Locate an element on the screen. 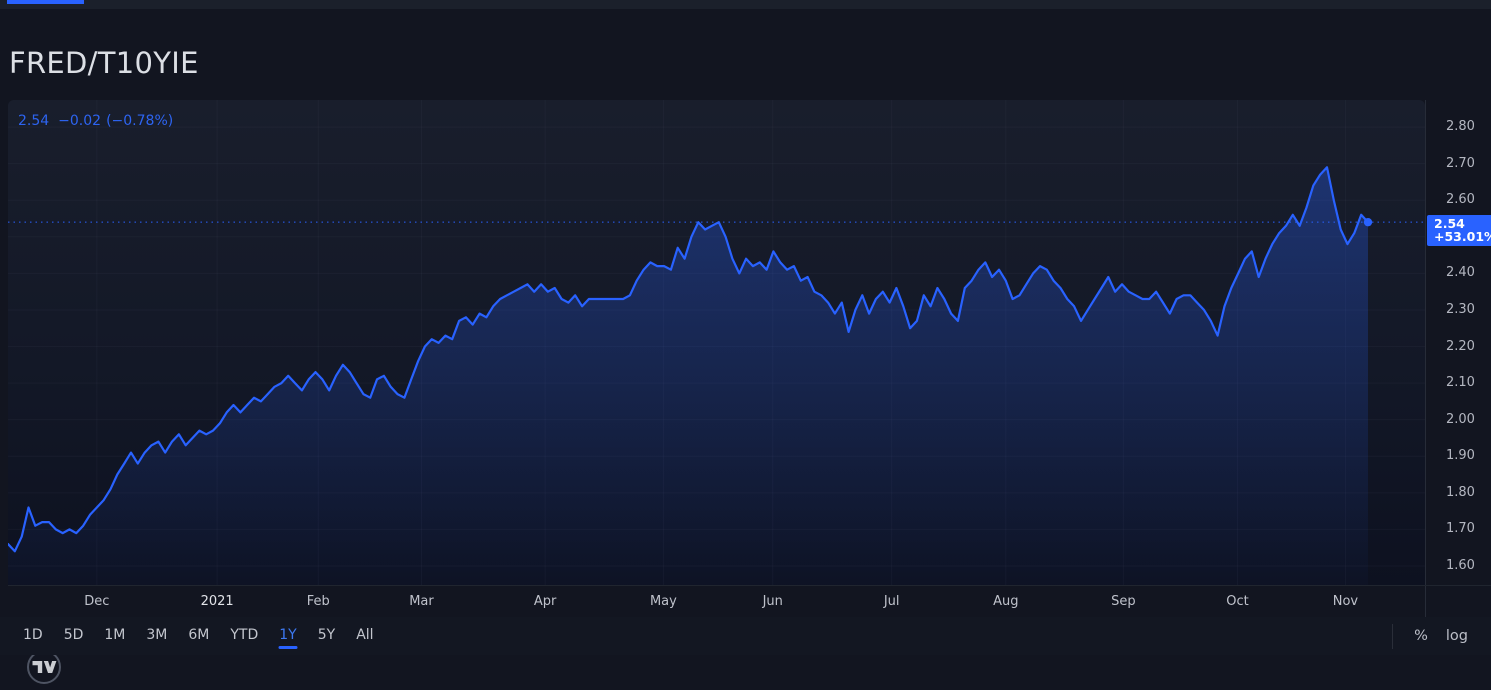 The image size is (1491, 690). range-button-6m: 6M is located at coordinates (199, 635).